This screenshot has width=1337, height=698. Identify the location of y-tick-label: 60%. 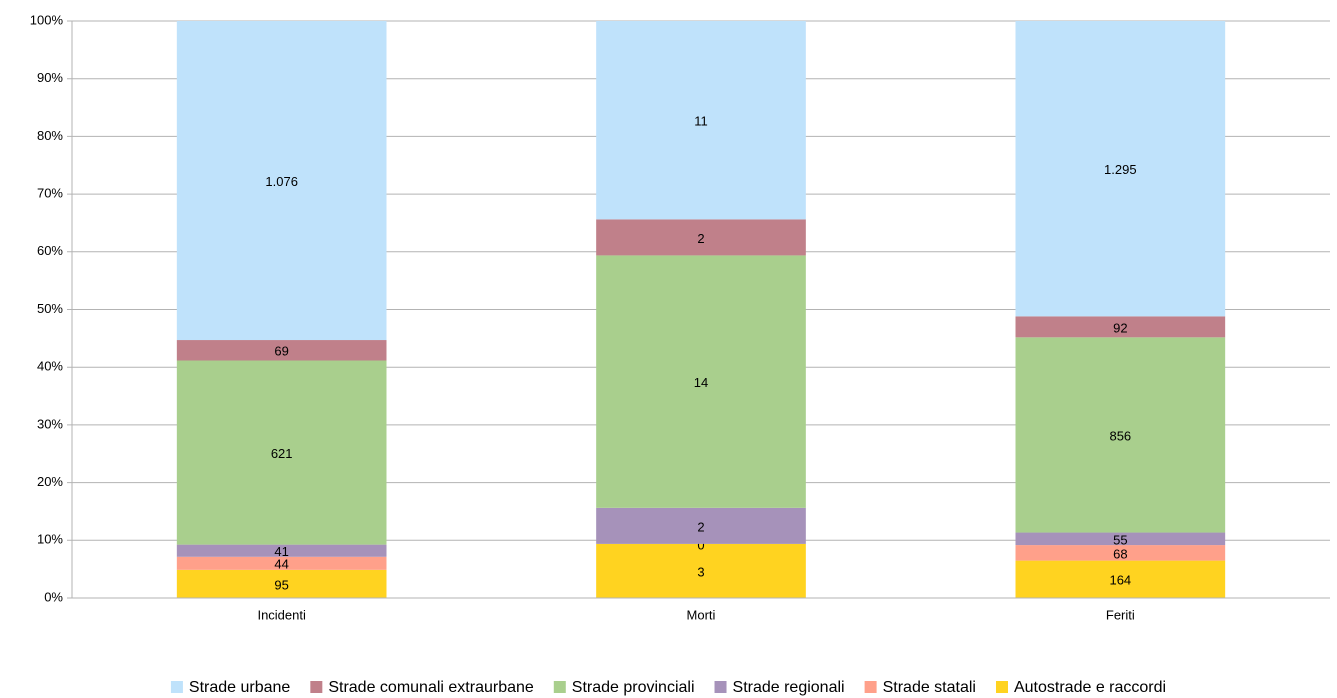
(50, 250).